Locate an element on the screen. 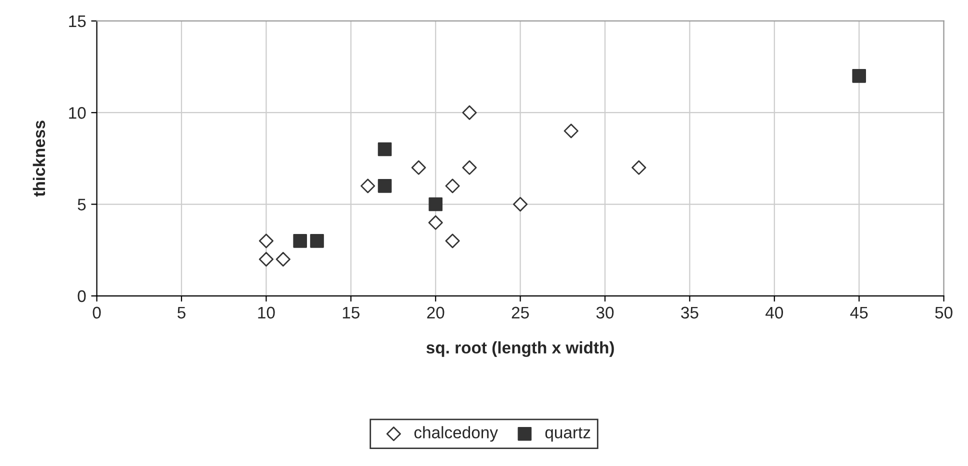  x-tick-label: 25 is located at coordinates (520, 312).